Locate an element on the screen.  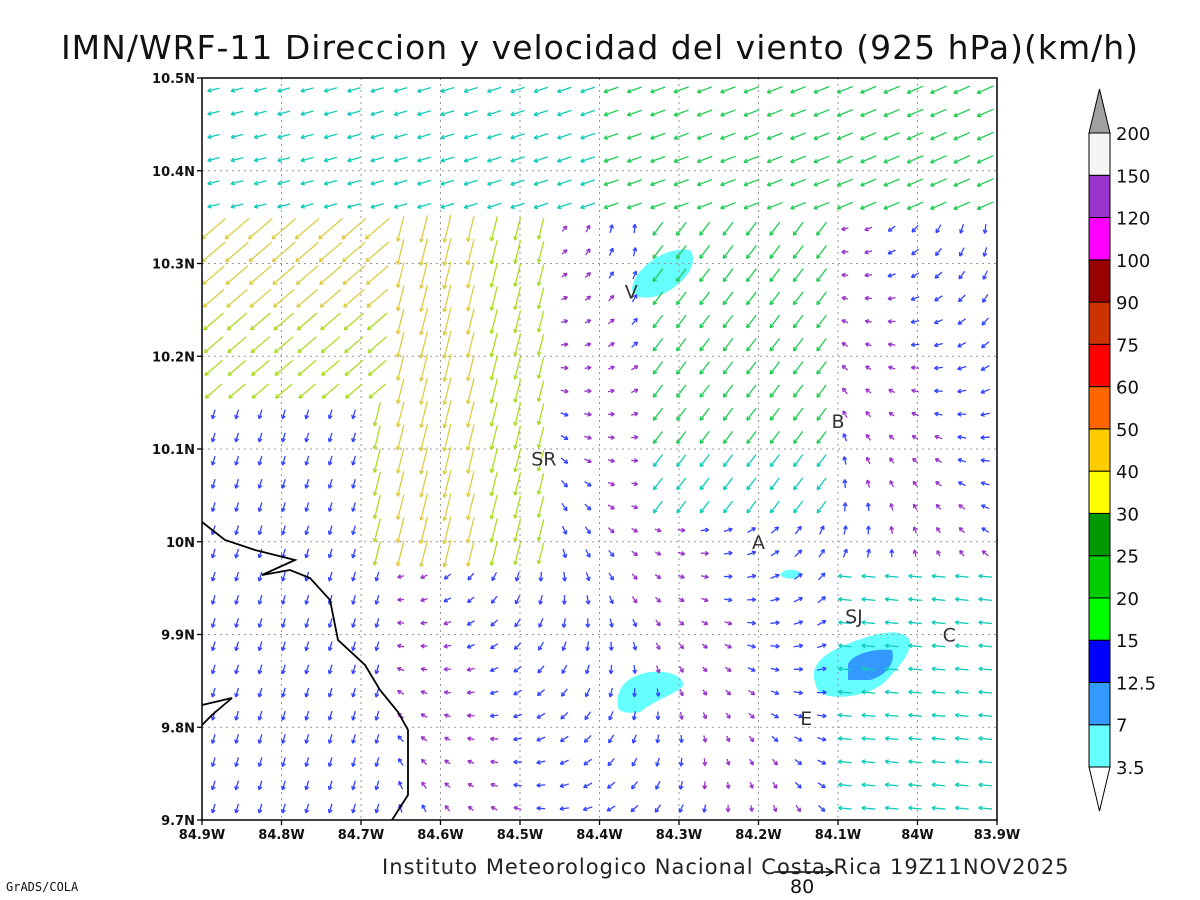
coastline-path is located at coordinates (305, 671).